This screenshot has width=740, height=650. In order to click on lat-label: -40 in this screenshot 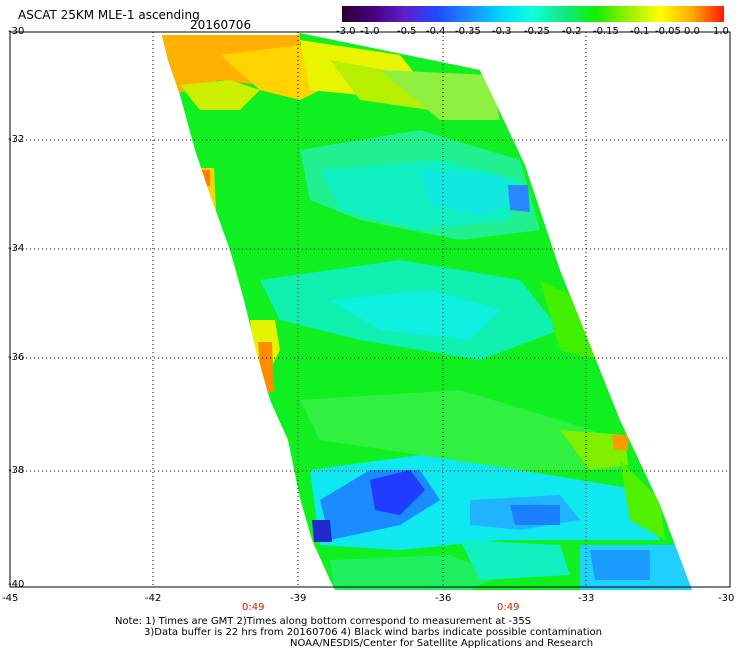, I will do `click(16, 584)`.